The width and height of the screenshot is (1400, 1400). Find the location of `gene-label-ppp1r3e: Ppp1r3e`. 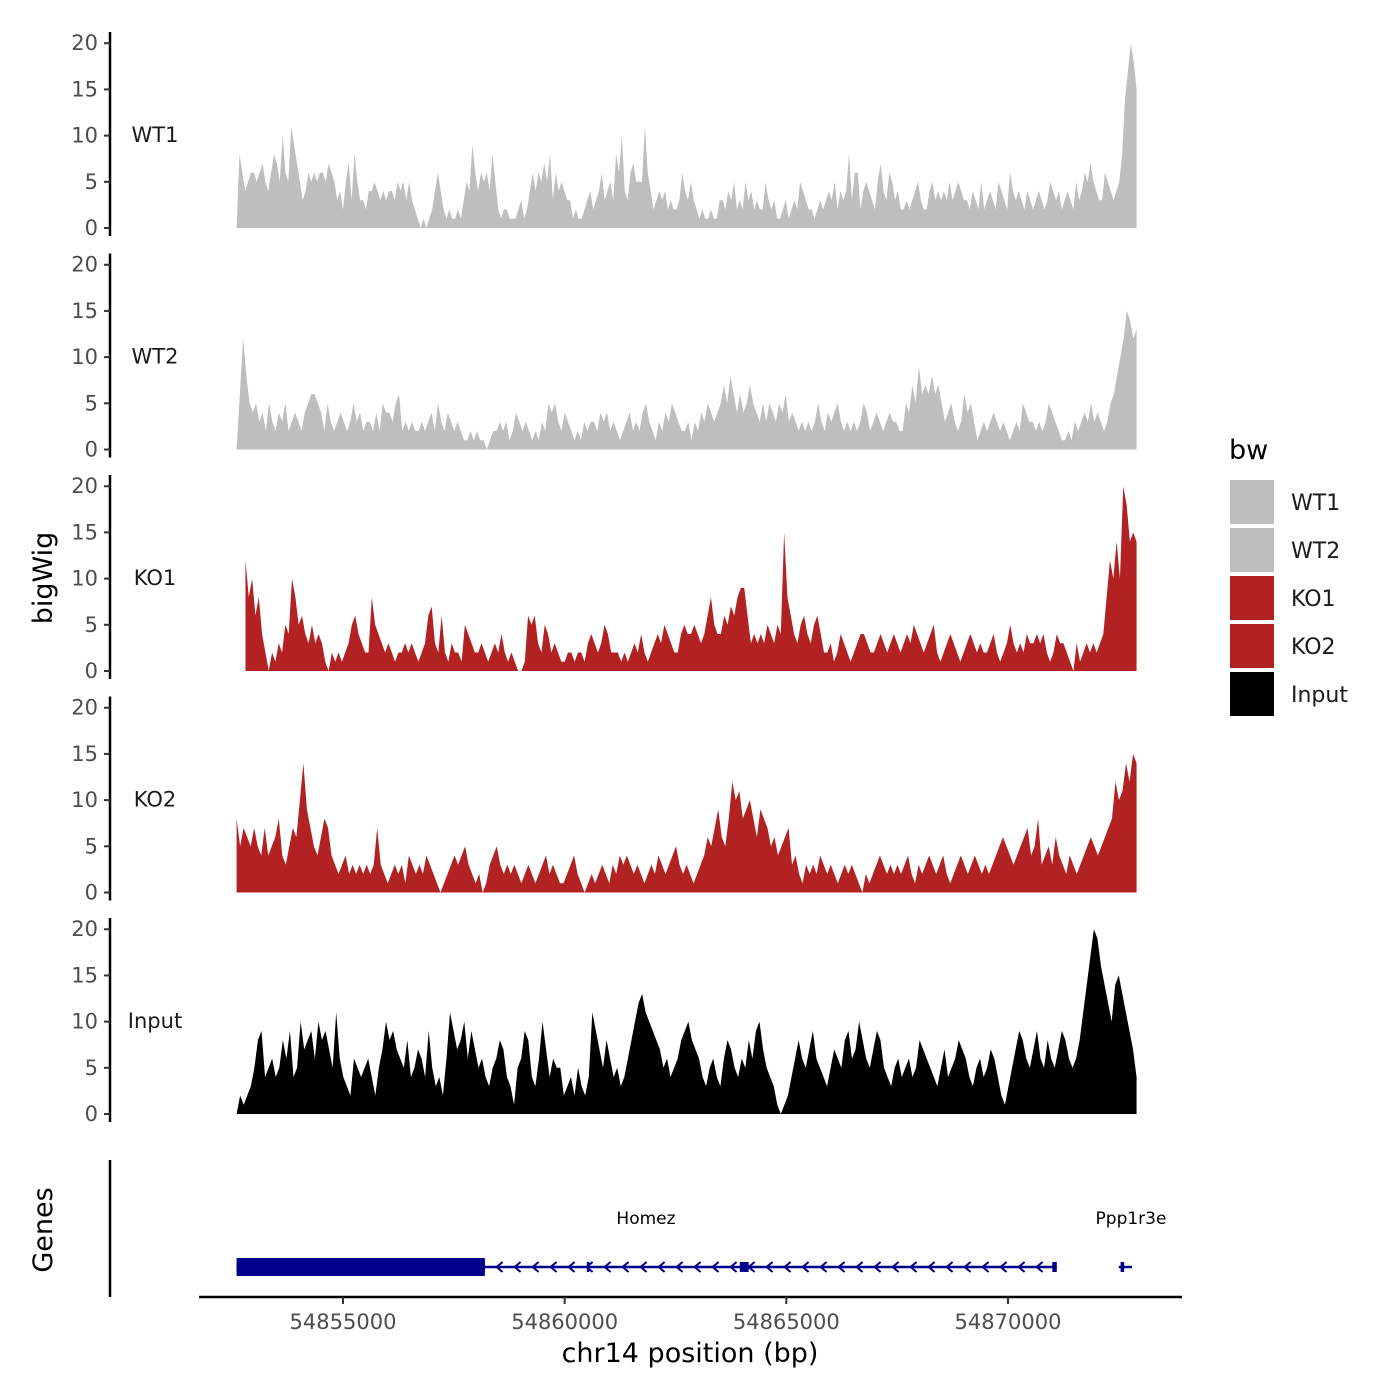

gene-label-ppp1r3e: Ppp1r3e is located at coordinates (1131, 1219).